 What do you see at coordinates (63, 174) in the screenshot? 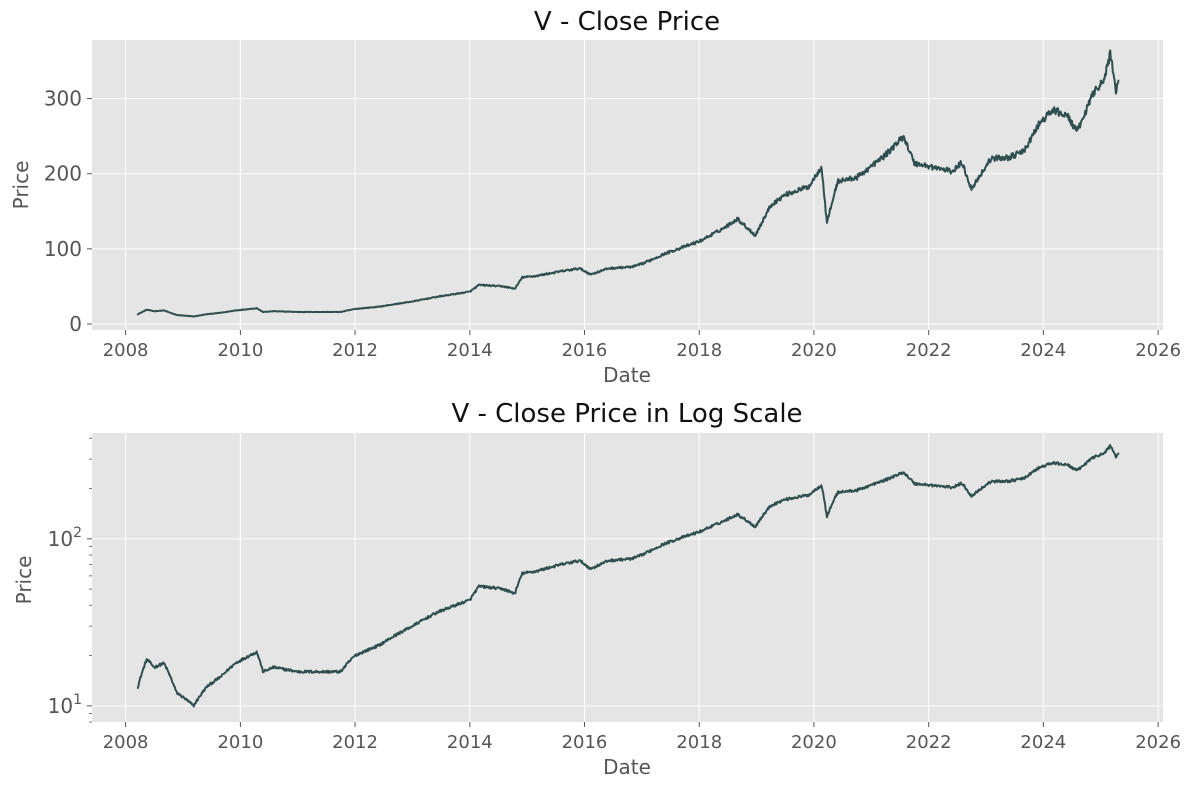
I see `y-tick-label: 200` at bounding box center [63, 174].